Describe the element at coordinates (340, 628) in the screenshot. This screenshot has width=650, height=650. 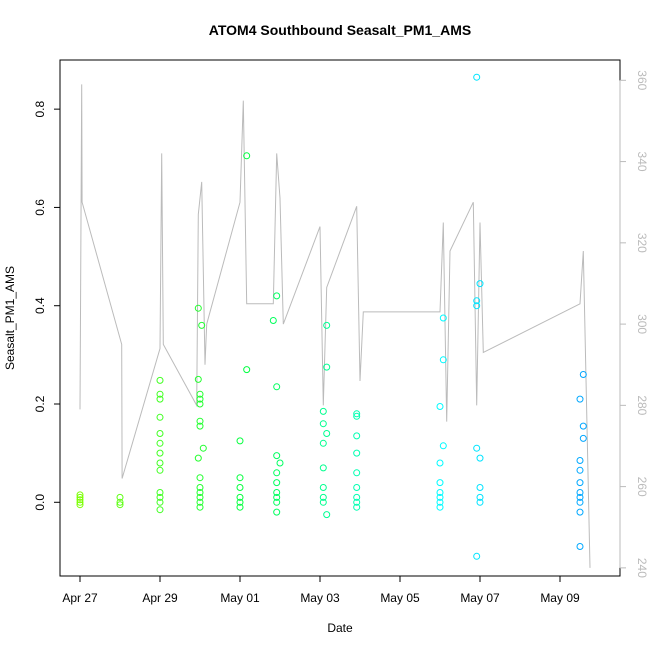
I see `x-axis-label: Date` at that location.